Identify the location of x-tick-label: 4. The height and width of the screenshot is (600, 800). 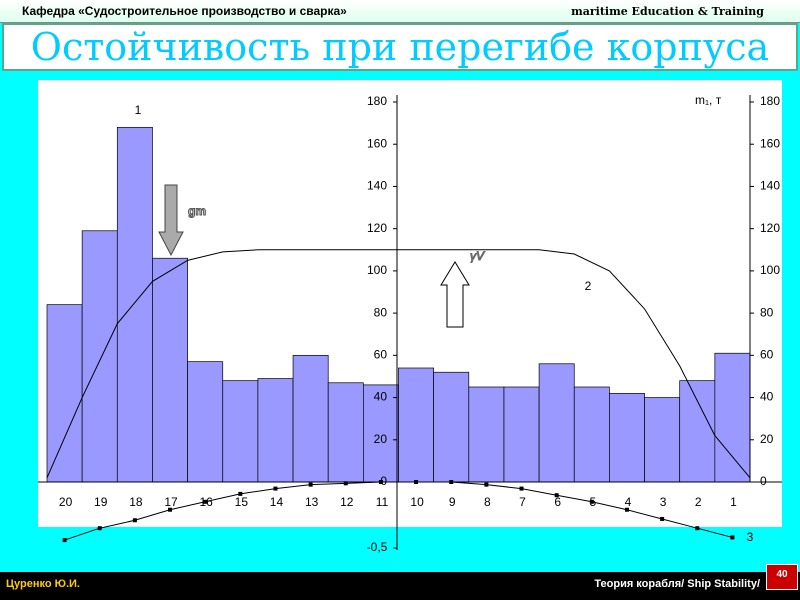
(628, 502).